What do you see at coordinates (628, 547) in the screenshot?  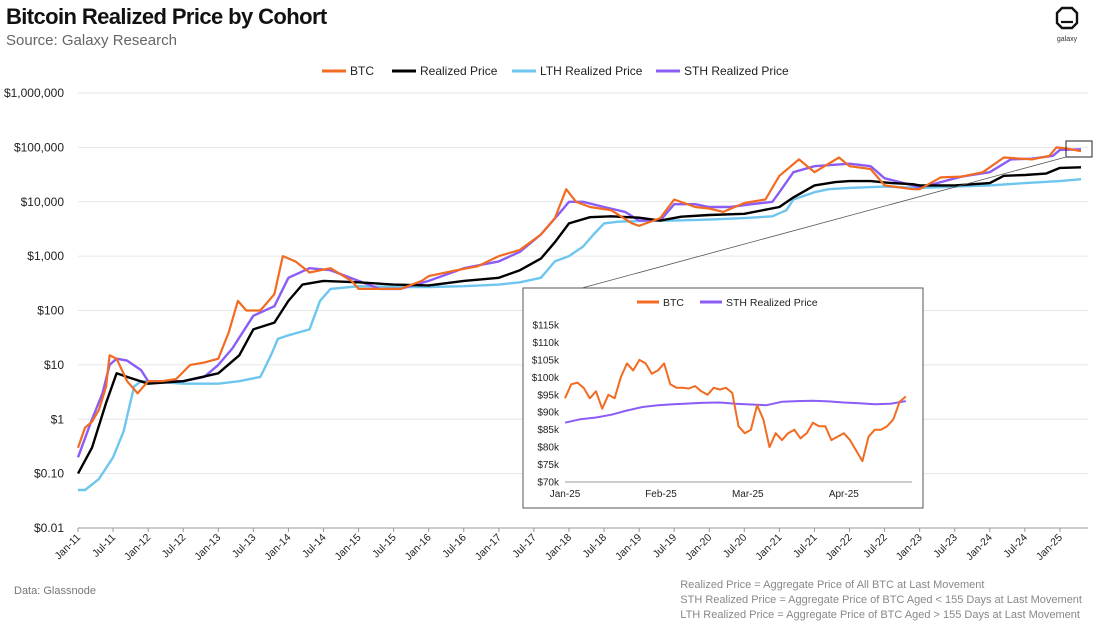 I see `x-tick-label: Jan-19` at bounding box center [628, 547].